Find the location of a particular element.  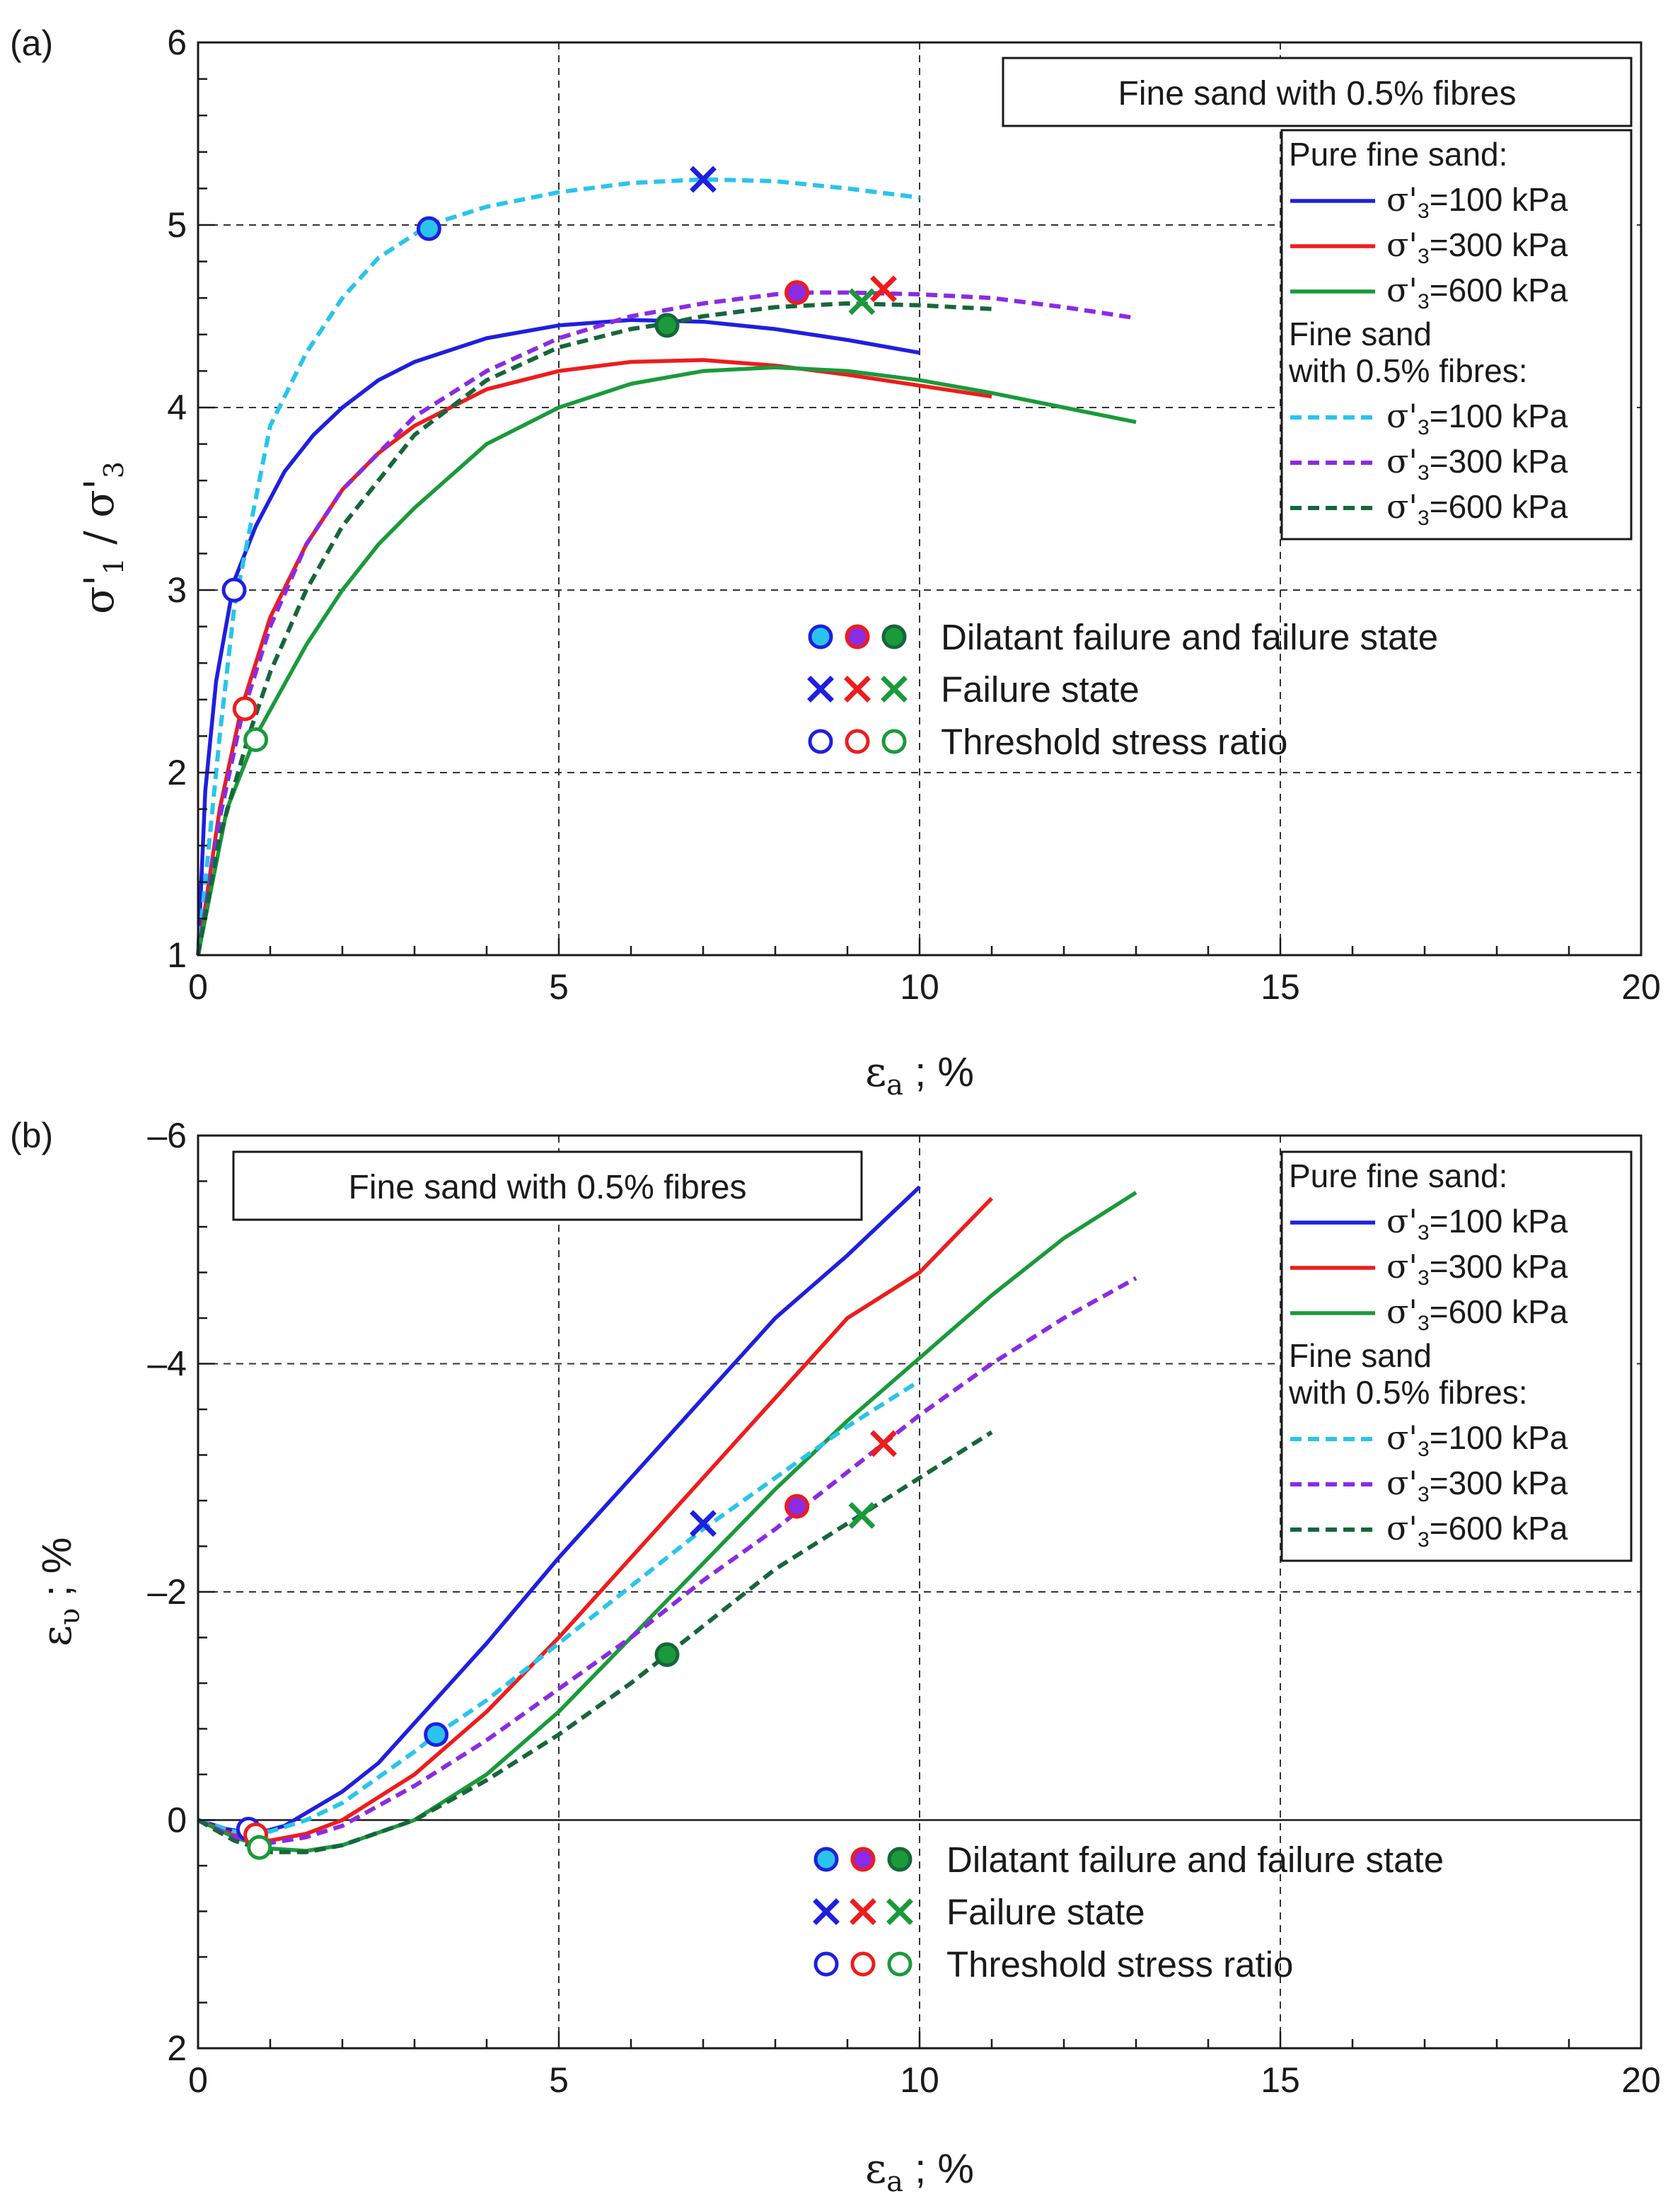

y-tick-label-a: 5 is located at coordinates (177, 225).